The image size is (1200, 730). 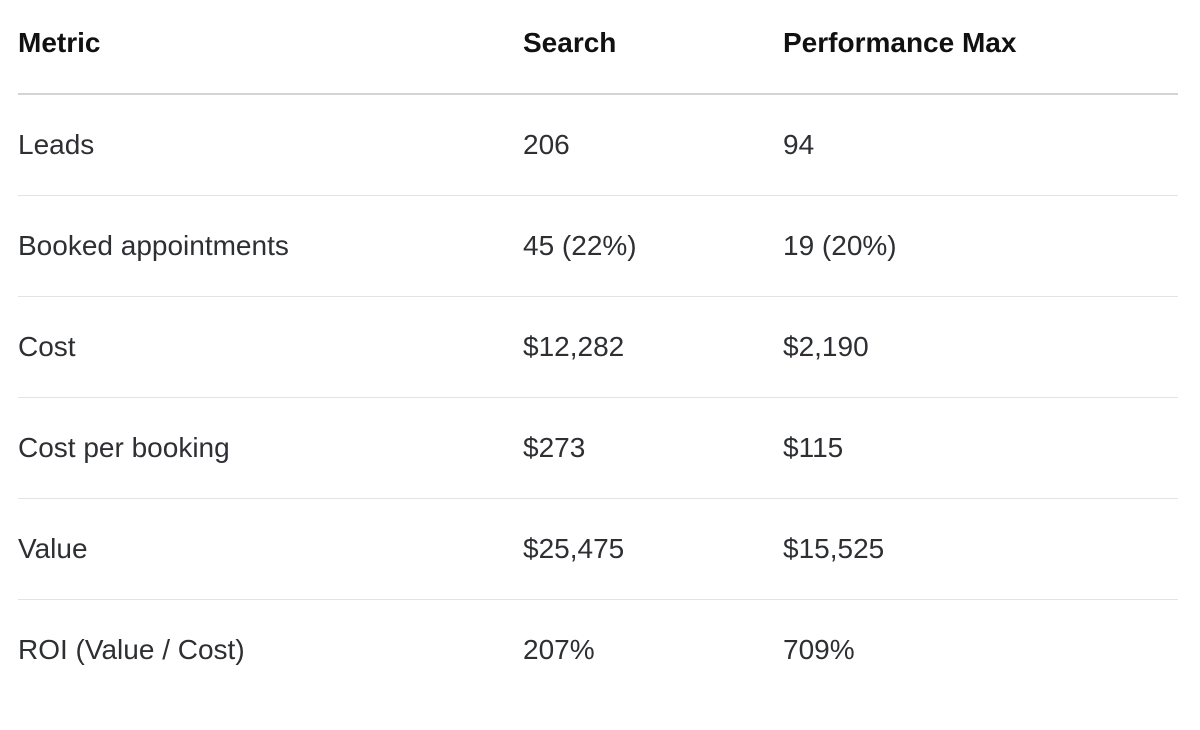 What do you see at coordinates (574, 548) in the screenshot?
I see `search-cell: $25,475` at bounding box center [574, 548].